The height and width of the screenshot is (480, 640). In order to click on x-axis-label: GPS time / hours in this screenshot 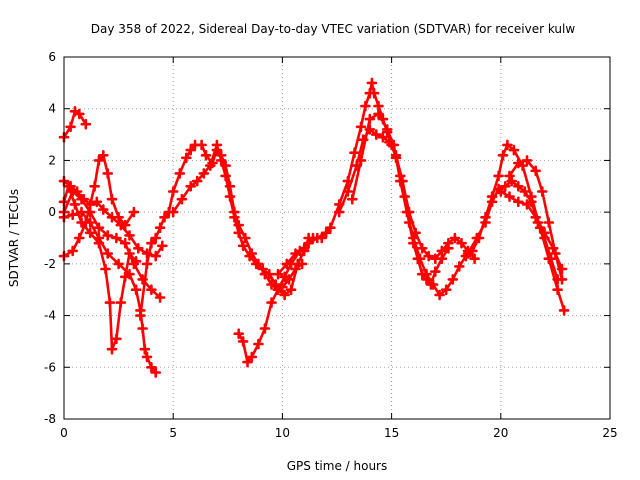, I will do `click(337, 466)`.